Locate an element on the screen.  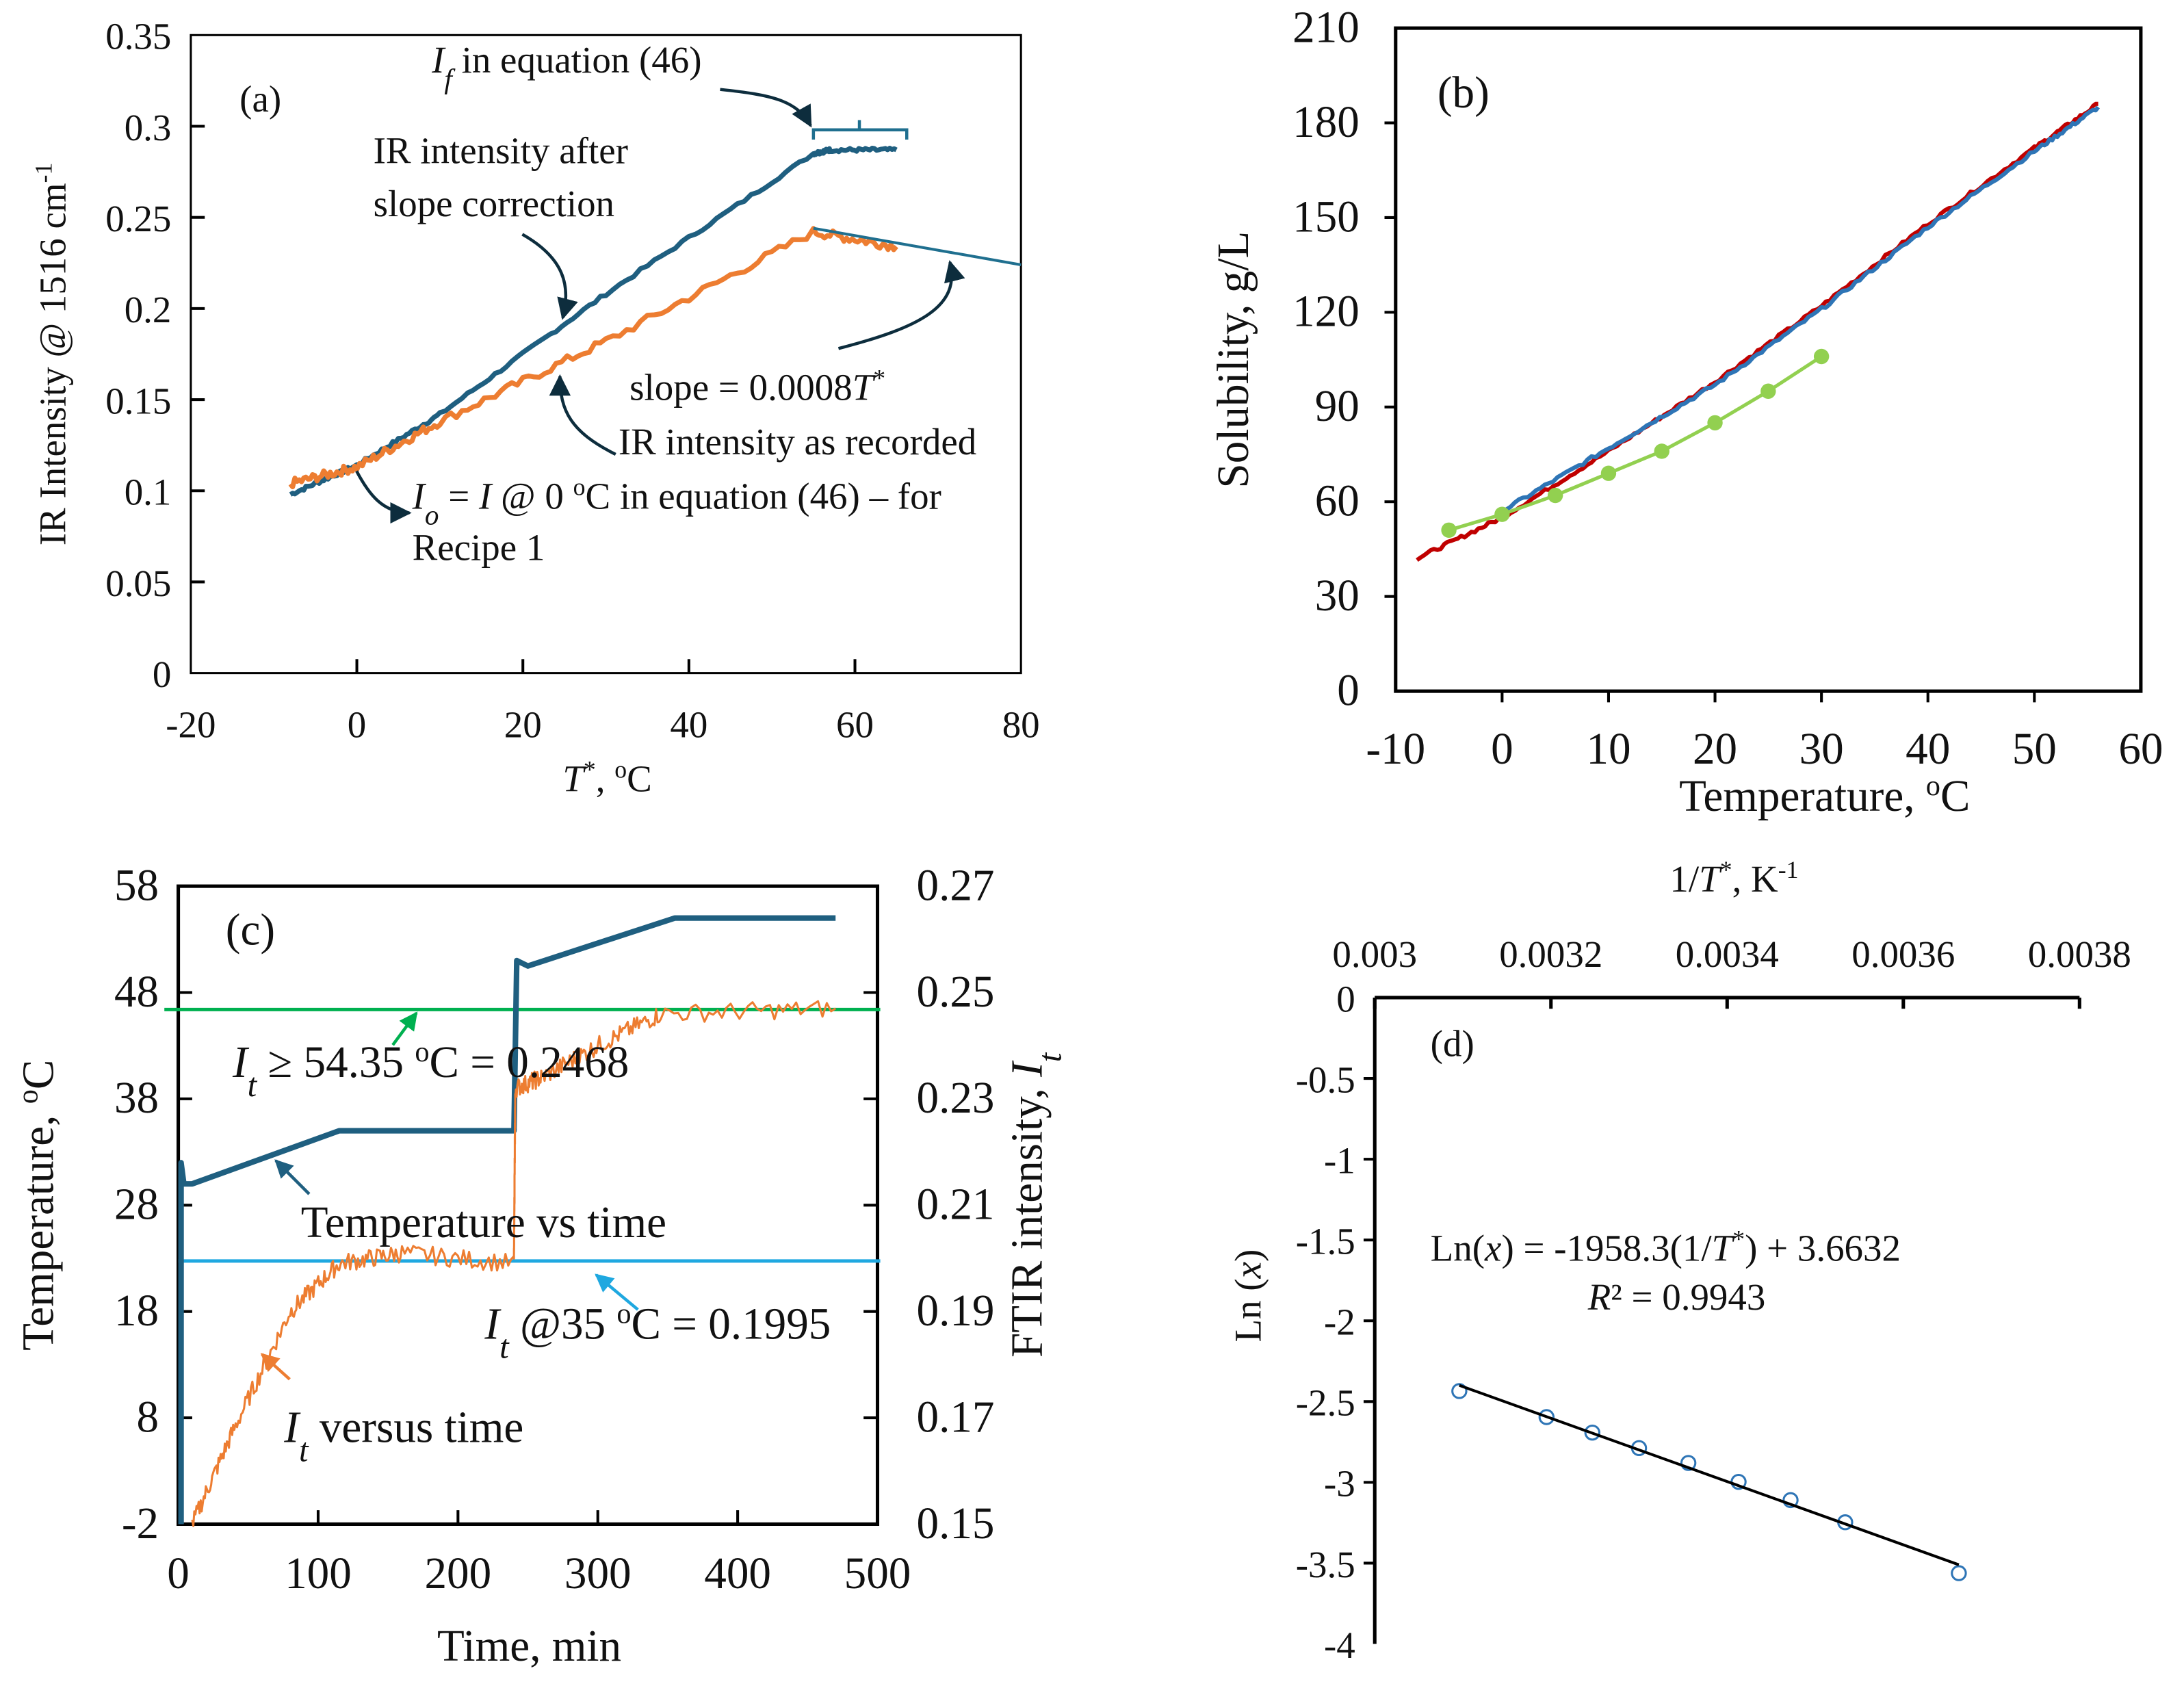
y-tick-label: 210 is located at coordinates (1326, 27).